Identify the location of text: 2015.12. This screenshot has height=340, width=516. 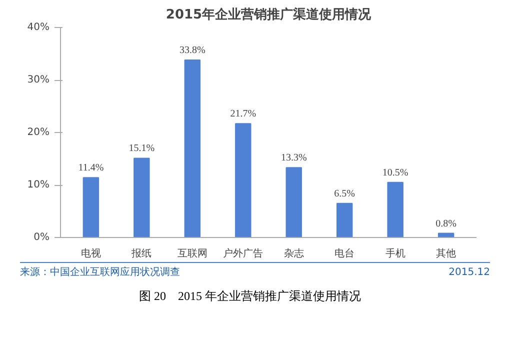
(469, 273).